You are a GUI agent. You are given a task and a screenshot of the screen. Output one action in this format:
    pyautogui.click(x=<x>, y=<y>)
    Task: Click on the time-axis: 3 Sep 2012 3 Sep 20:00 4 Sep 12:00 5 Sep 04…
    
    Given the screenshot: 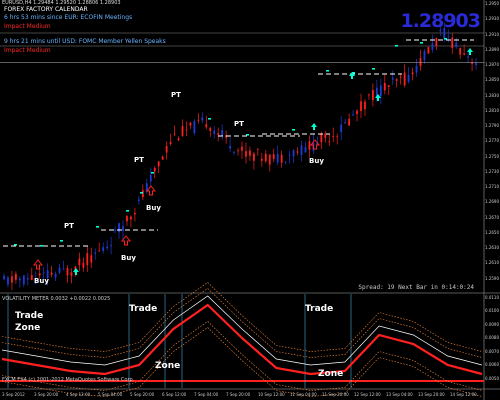 What is the action you would take?
    pyautogui.click(x=242, y=395)
    